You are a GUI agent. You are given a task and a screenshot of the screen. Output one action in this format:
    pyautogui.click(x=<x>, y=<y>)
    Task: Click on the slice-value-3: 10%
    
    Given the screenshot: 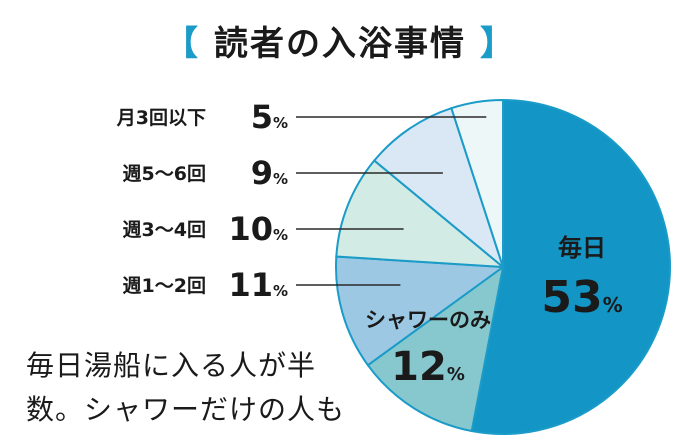 What is the action you would take?
    pyautogui.click(x=258, y=229)
    